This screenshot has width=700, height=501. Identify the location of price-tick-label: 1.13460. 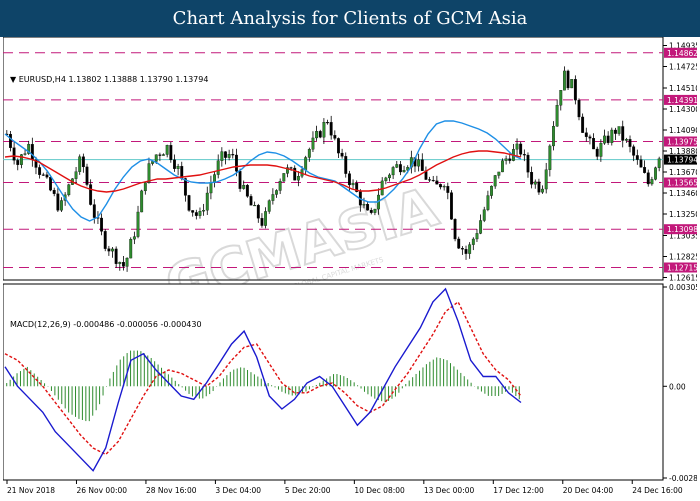
(683, 193).